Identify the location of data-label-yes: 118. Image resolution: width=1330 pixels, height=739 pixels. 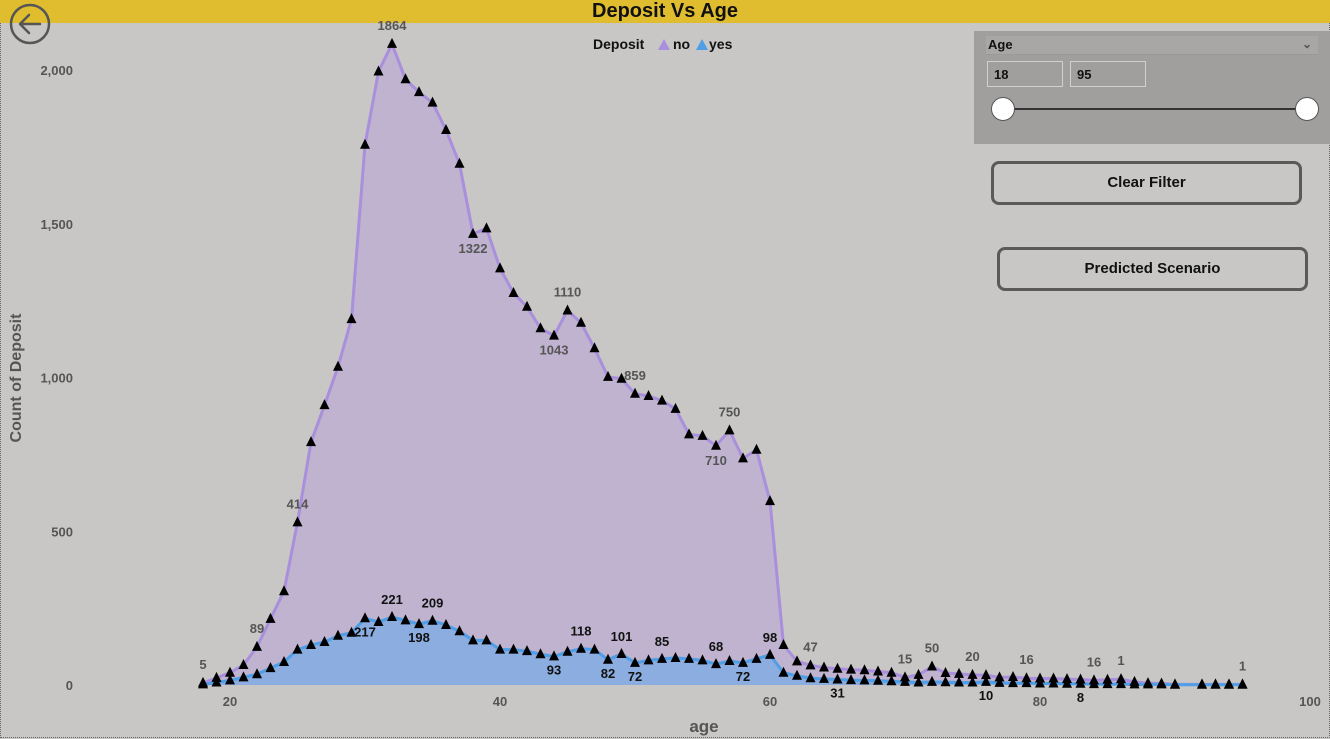
(581, 631).